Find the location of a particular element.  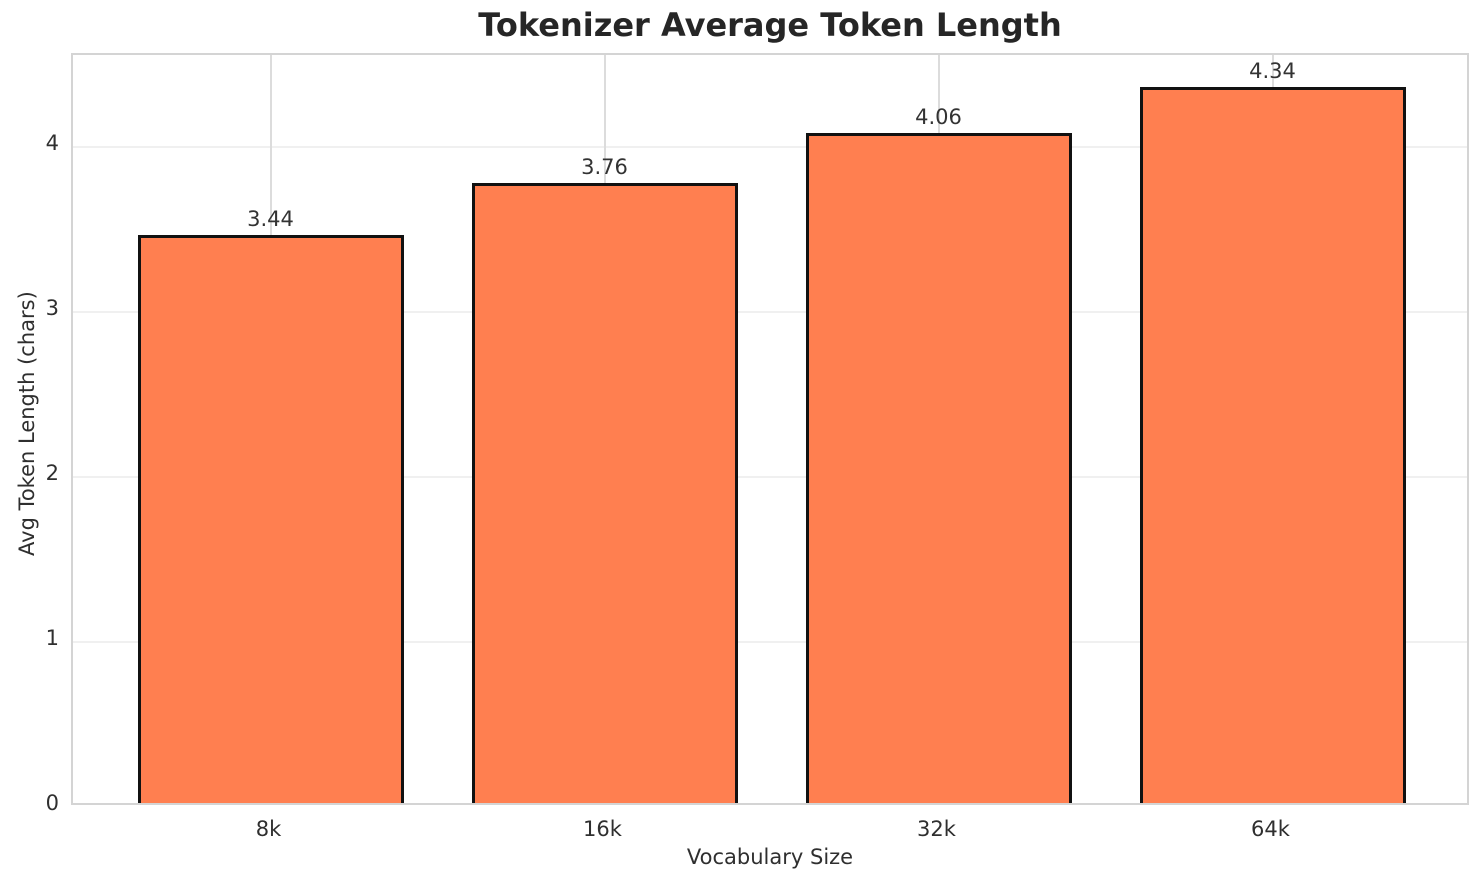

y-tick-label: 0 is located at coordinates (52, 803).